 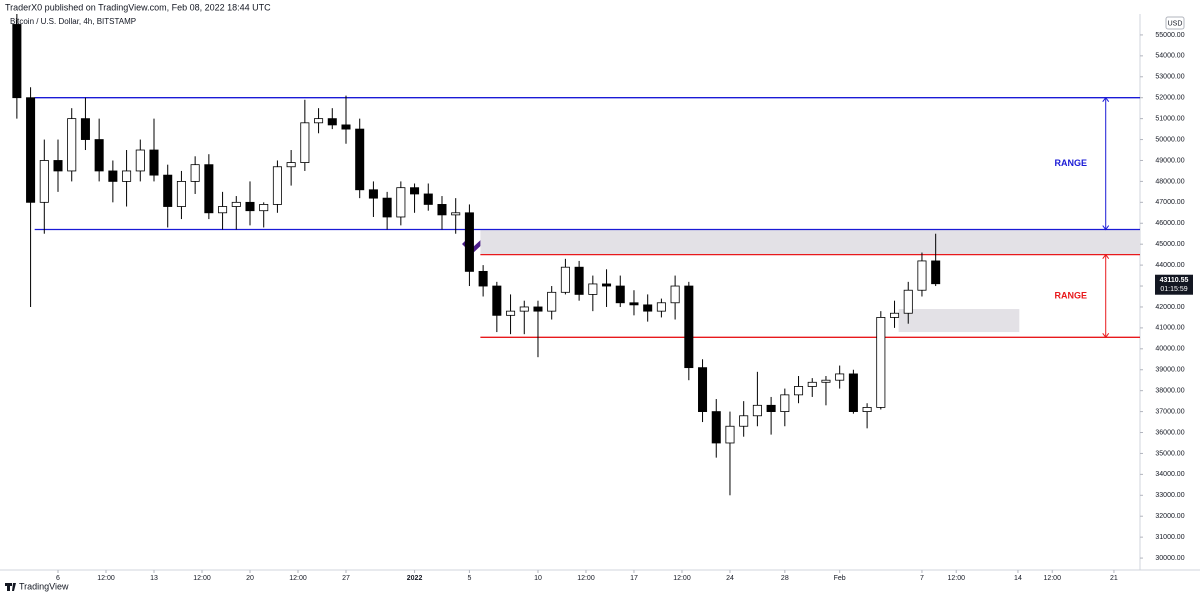 I want to click on y-tick-label: 34000.00, so click(x=1169, y=474).